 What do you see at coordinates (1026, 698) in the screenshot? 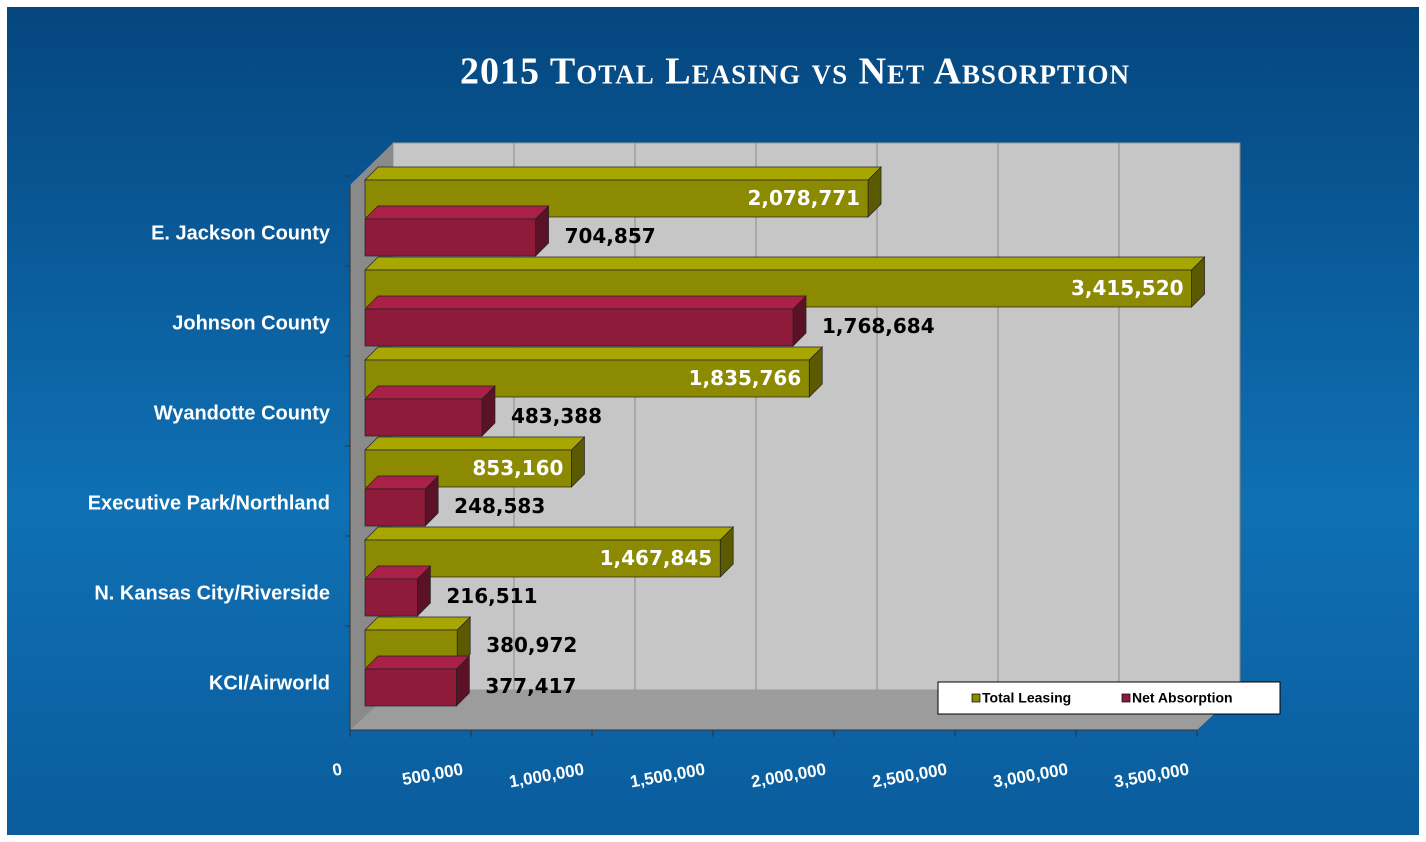
I see `legend-label: Total Leasing` at bounding box center [1026, 698].